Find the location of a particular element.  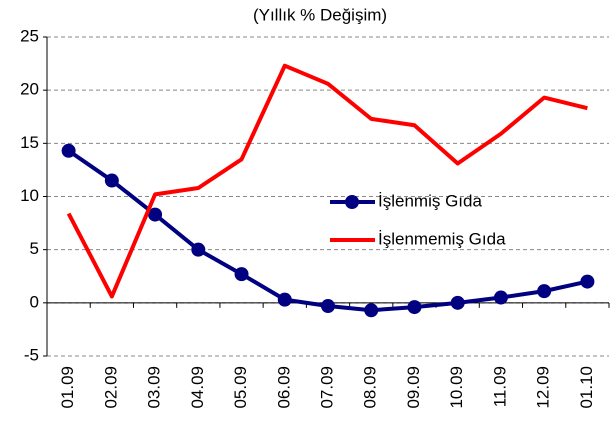

x-tick-label: 11.09 is located at coordinates (499, 386).